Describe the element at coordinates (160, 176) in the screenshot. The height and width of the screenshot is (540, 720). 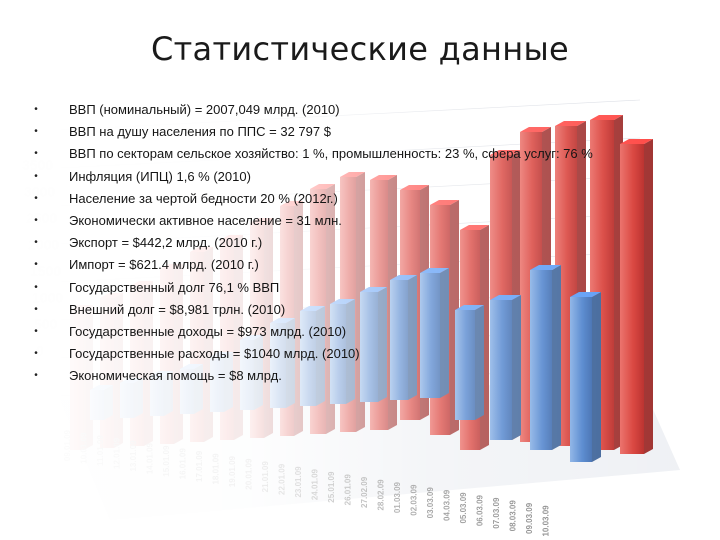
I see `bullet-text: Инфляция (ИПЦ) 1,6 % (2010)` at that location.